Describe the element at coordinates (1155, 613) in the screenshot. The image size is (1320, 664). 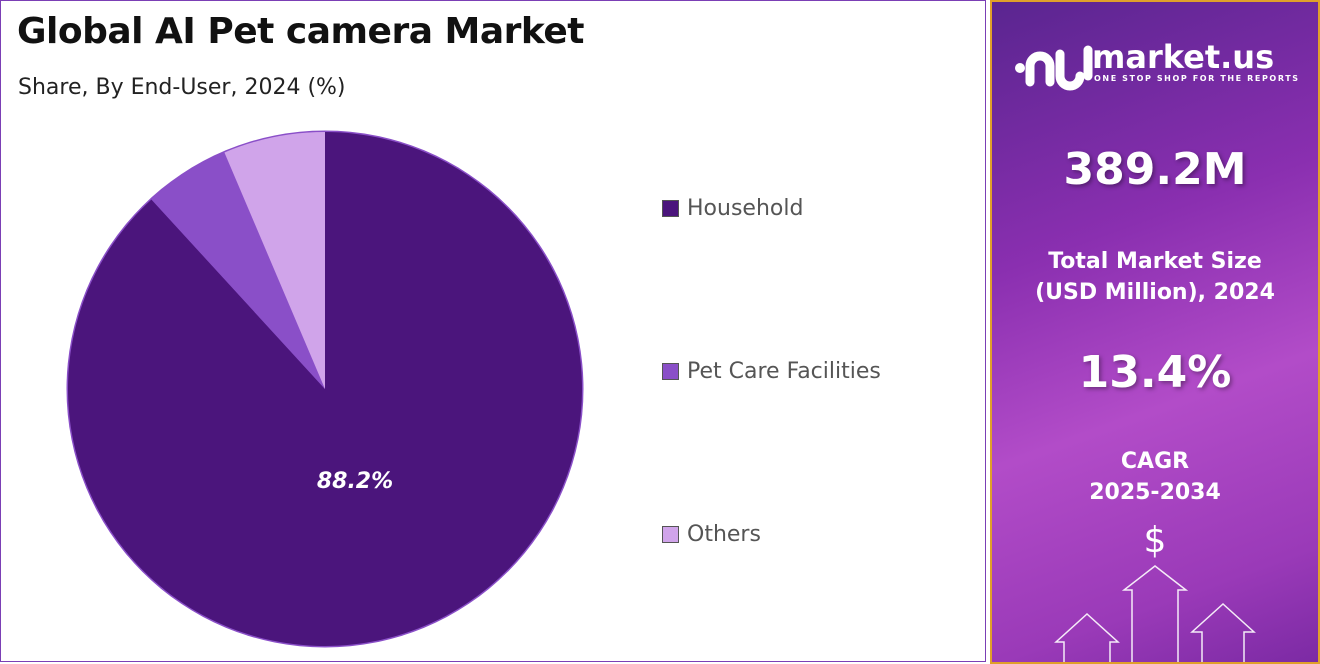
I see `growth-arrows-icon` at that location.